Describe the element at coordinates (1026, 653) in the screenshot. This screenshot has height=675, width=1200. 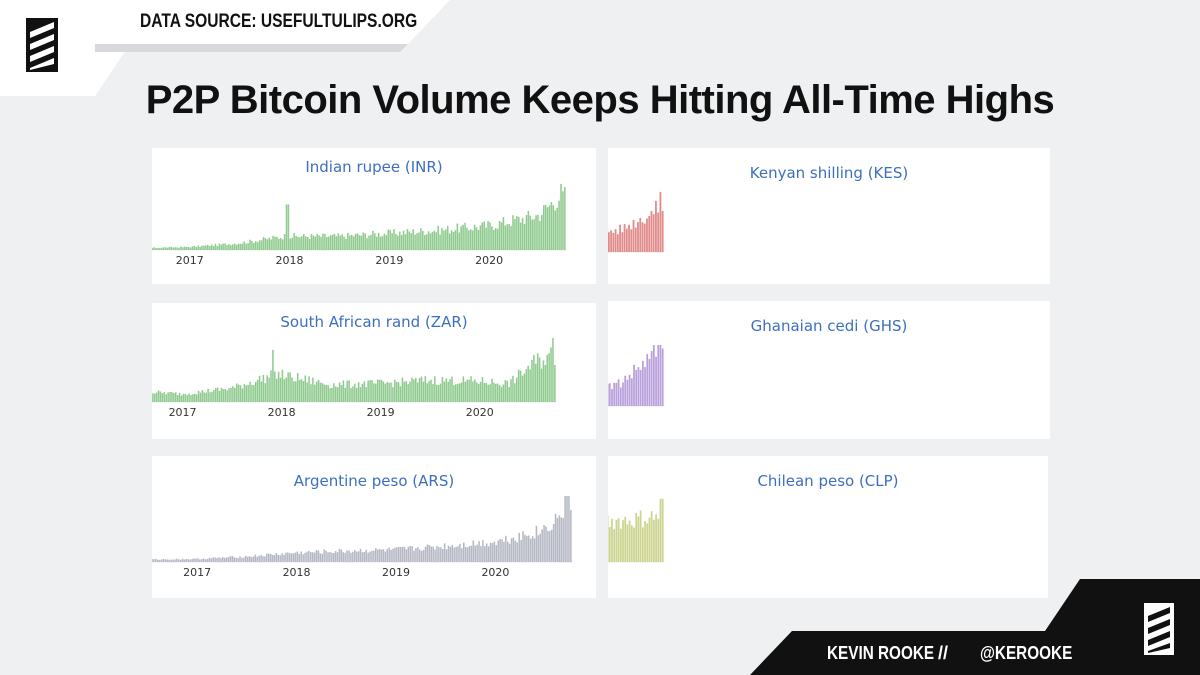
I see `footer-handle: @KEROOKE` at that location.